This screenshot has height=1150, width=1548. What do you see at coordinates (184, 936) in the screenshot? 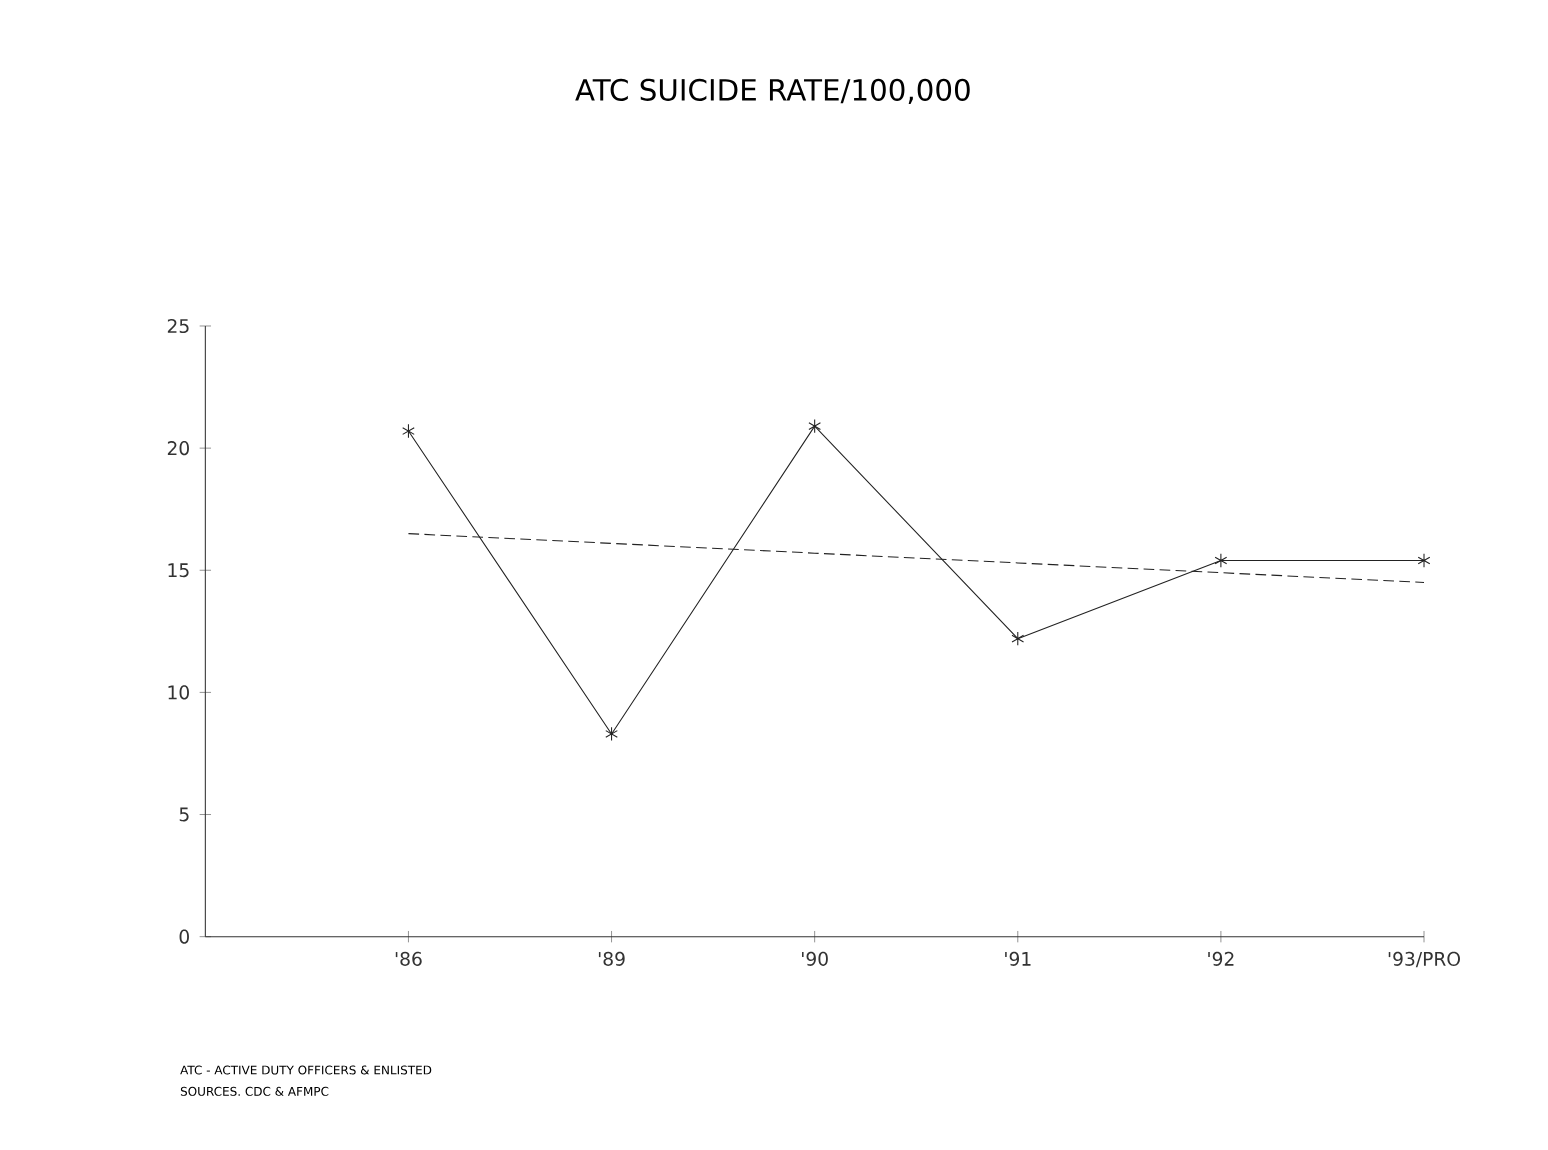
I see `y-tick-label: 0` at bounding box center [184, 936].